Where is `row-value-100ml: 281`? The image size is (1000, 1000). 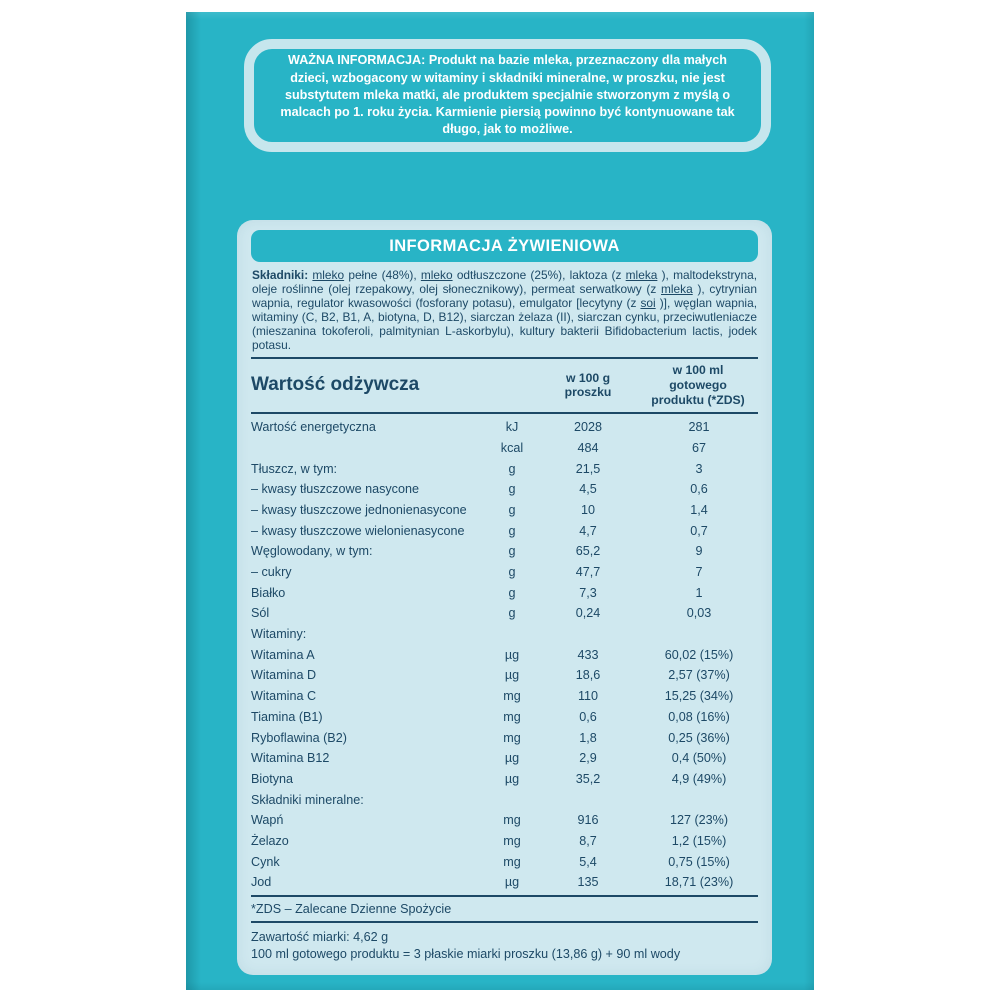 row-value-100ml: 281 is located at coordinates (699, 427).